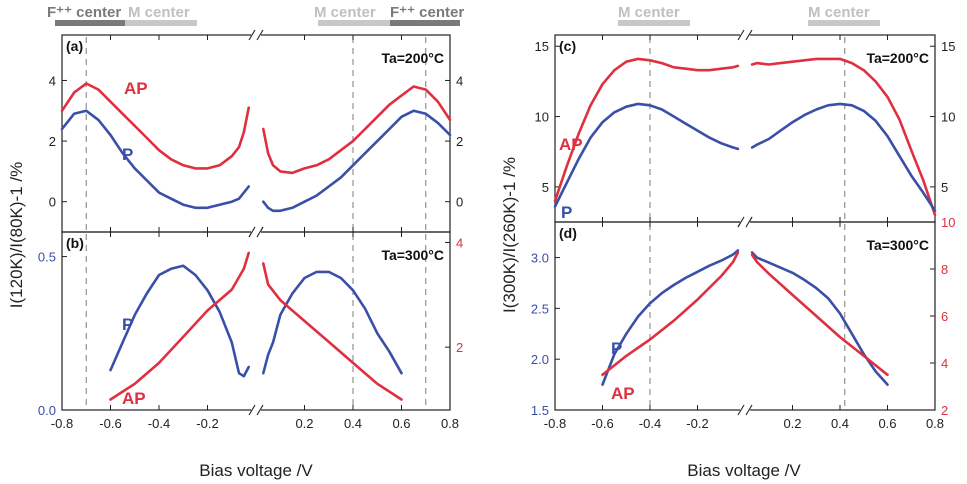  What do you see at coordinates (47, 410) in the screenshot?
I see `y-tick-label-left: 0.0` at bounding box center [47, 410].